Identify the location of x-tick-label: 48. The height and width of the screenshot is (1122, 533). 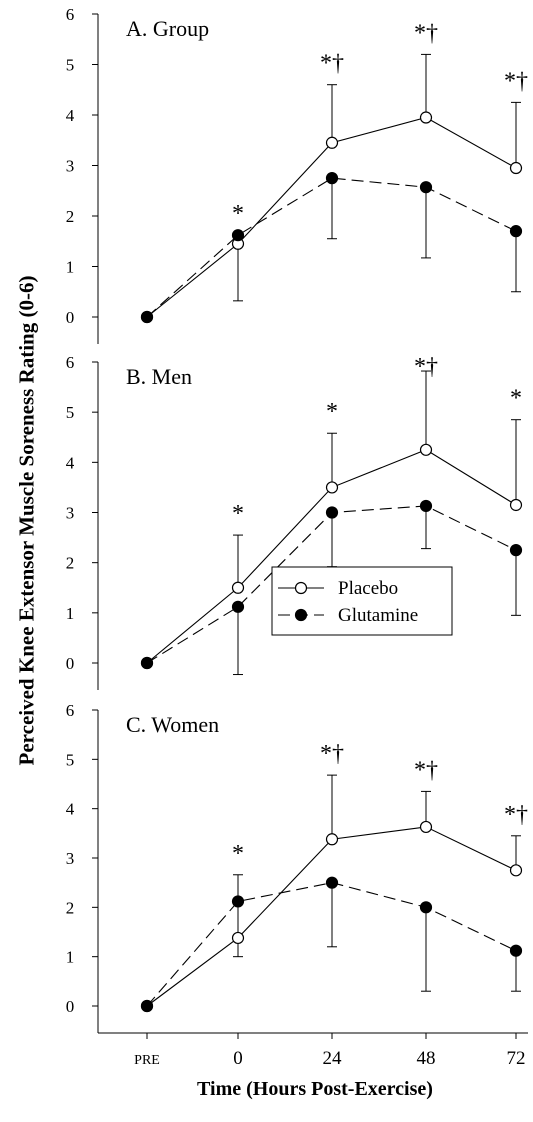
(426, 1058).